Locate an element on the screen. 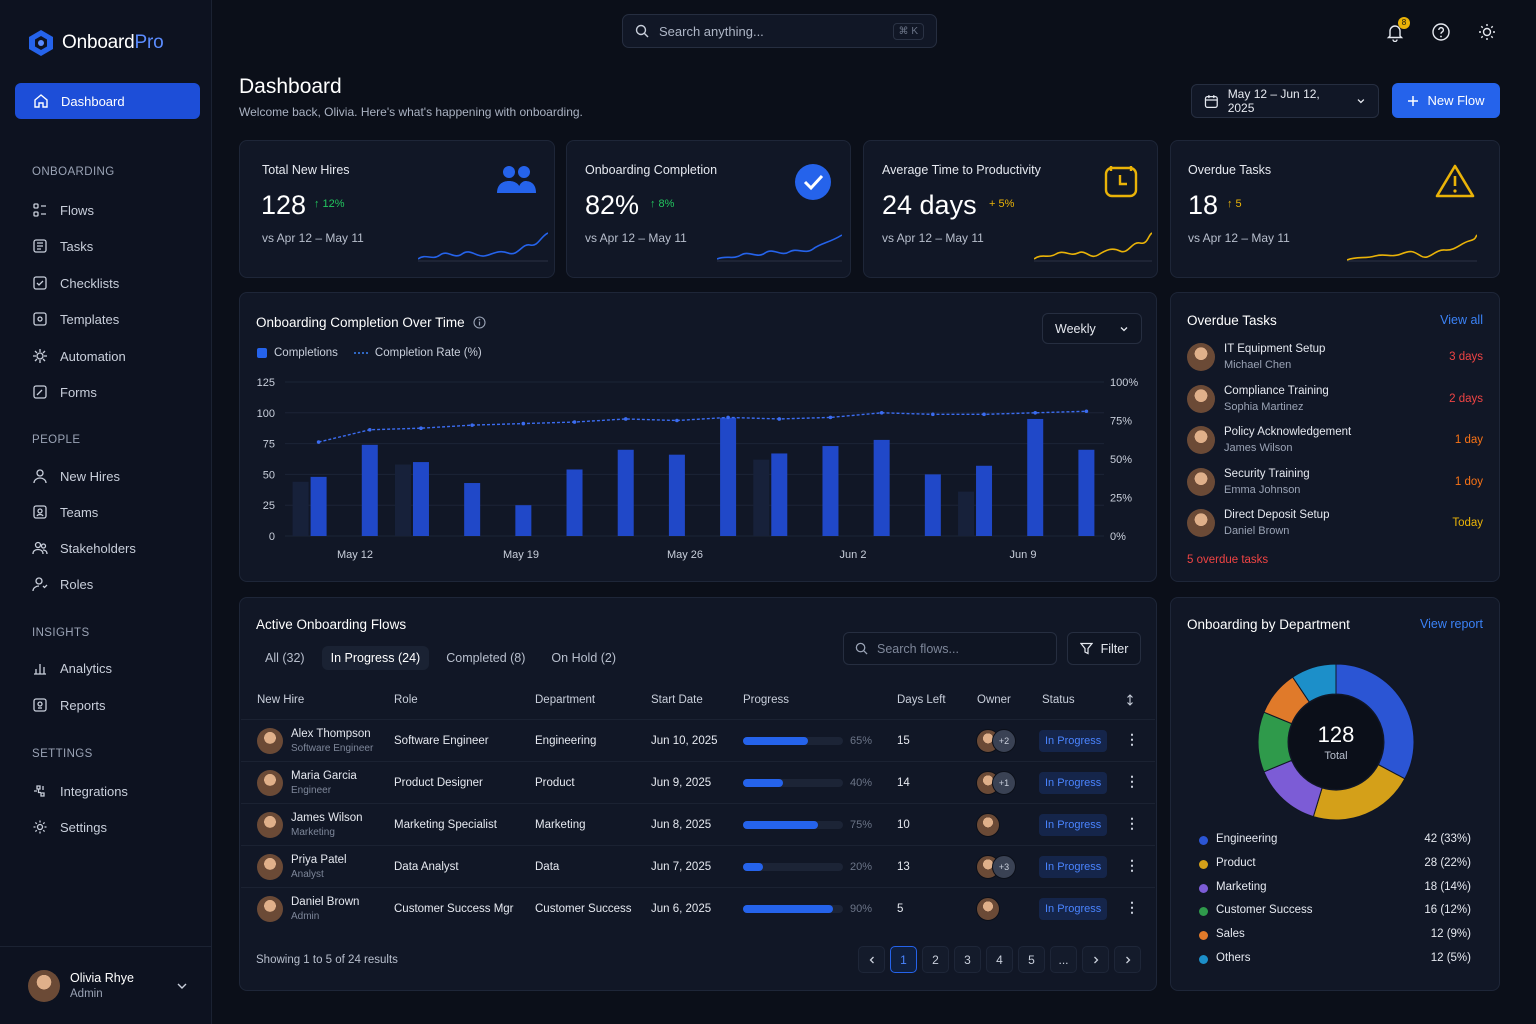  prev-page-button is located at coordinates (871, 959).